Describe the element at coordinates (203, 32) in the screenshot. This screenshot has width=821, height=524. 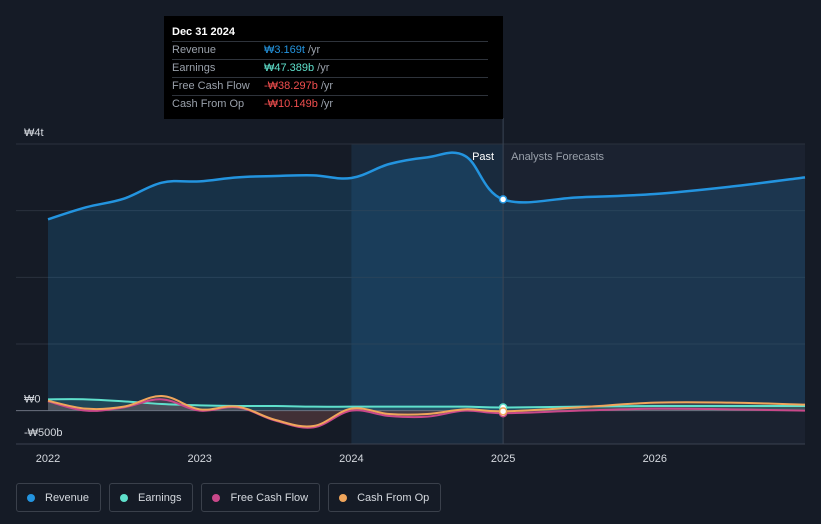
I see `tooltip-date: Dec 31 2024` at that location.